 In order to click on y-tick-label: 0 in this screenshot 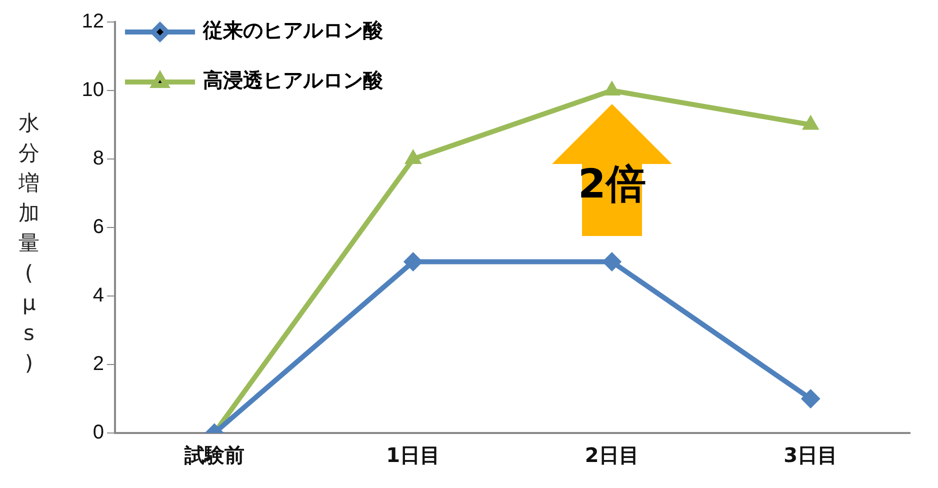, I will do `click(98, 433)`.